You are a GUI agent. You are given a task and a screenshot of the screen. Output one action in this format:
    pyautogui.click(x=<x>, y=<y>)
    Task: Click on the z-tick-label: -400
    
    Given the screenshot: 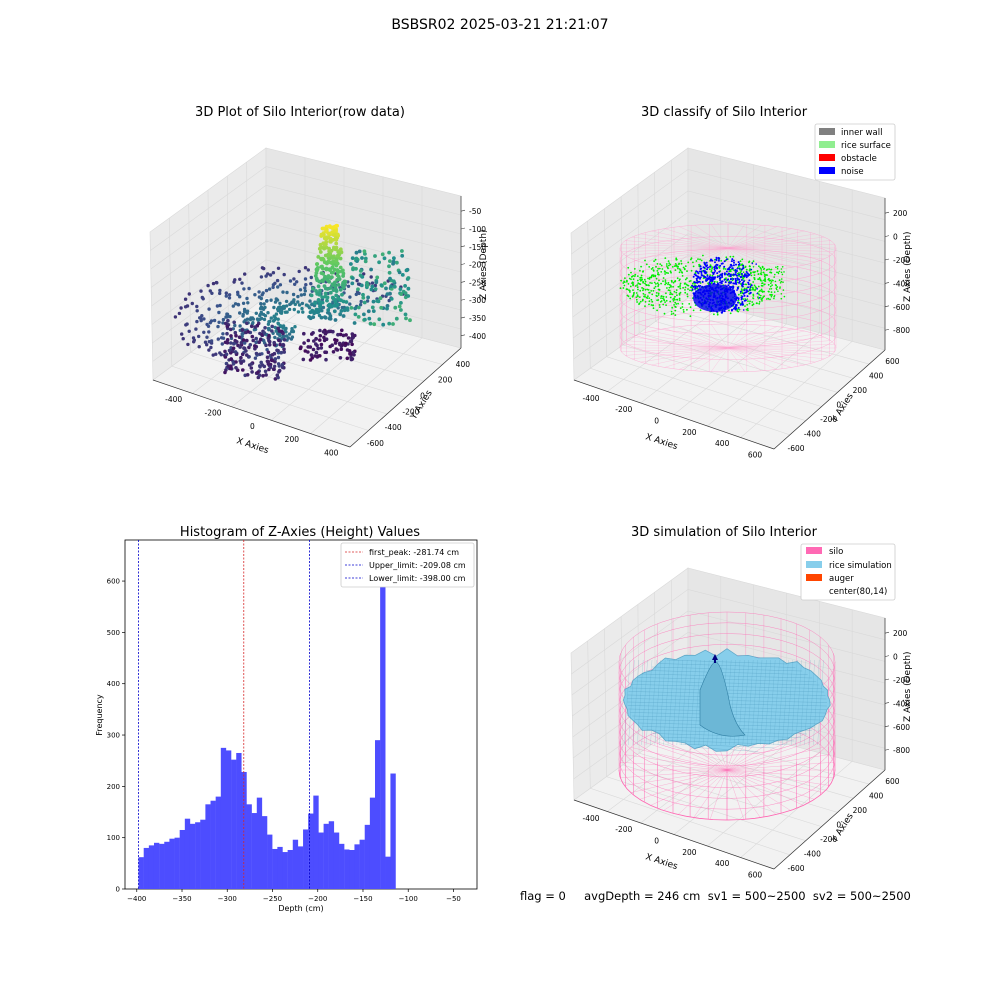 What is the action you would take?
    pyautogui.click(x=901, y=283)
    